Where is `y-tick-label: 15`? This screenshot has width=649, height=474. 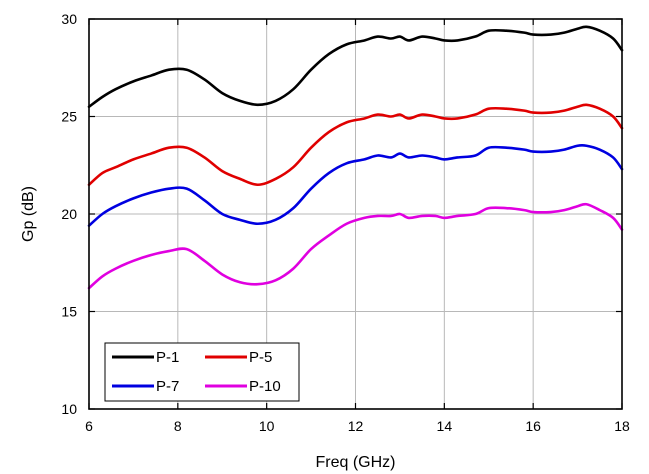
y-tick-label: 15 is located at coordinates (69, 312).